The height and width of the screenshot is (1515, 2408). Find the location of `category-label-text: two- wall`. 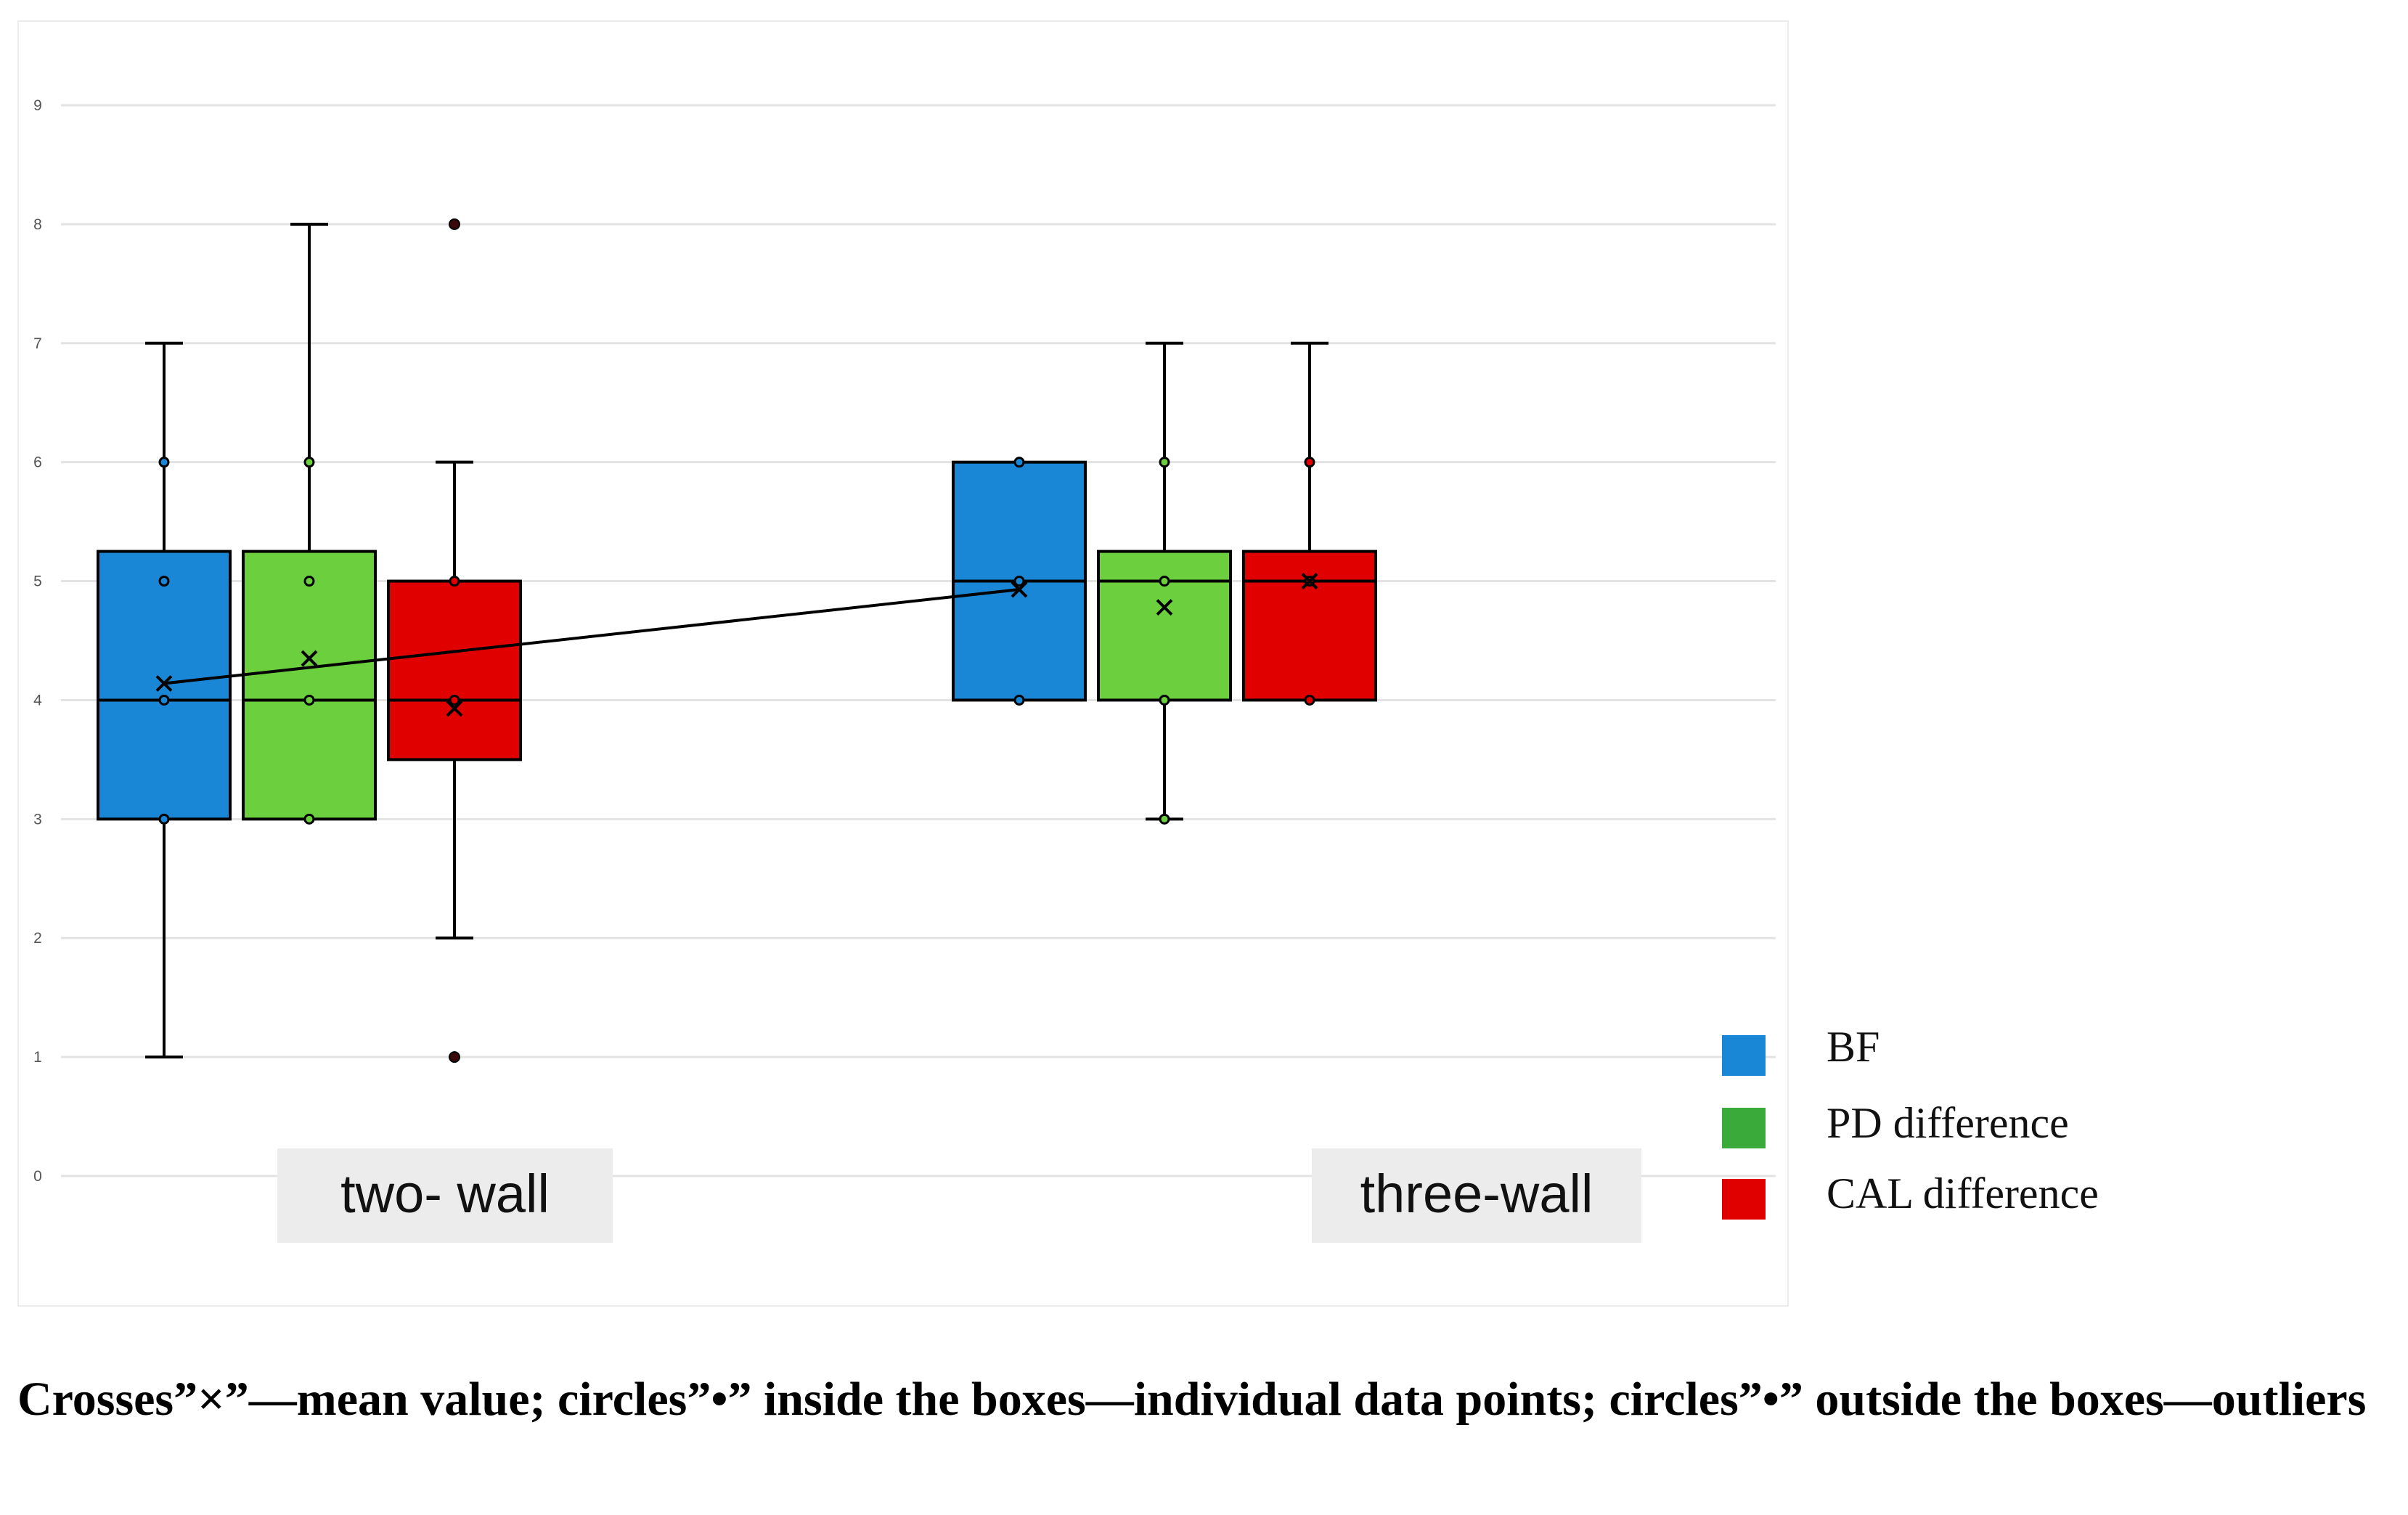

category-label-text: two- wall is located at coordinates (445, 1194).